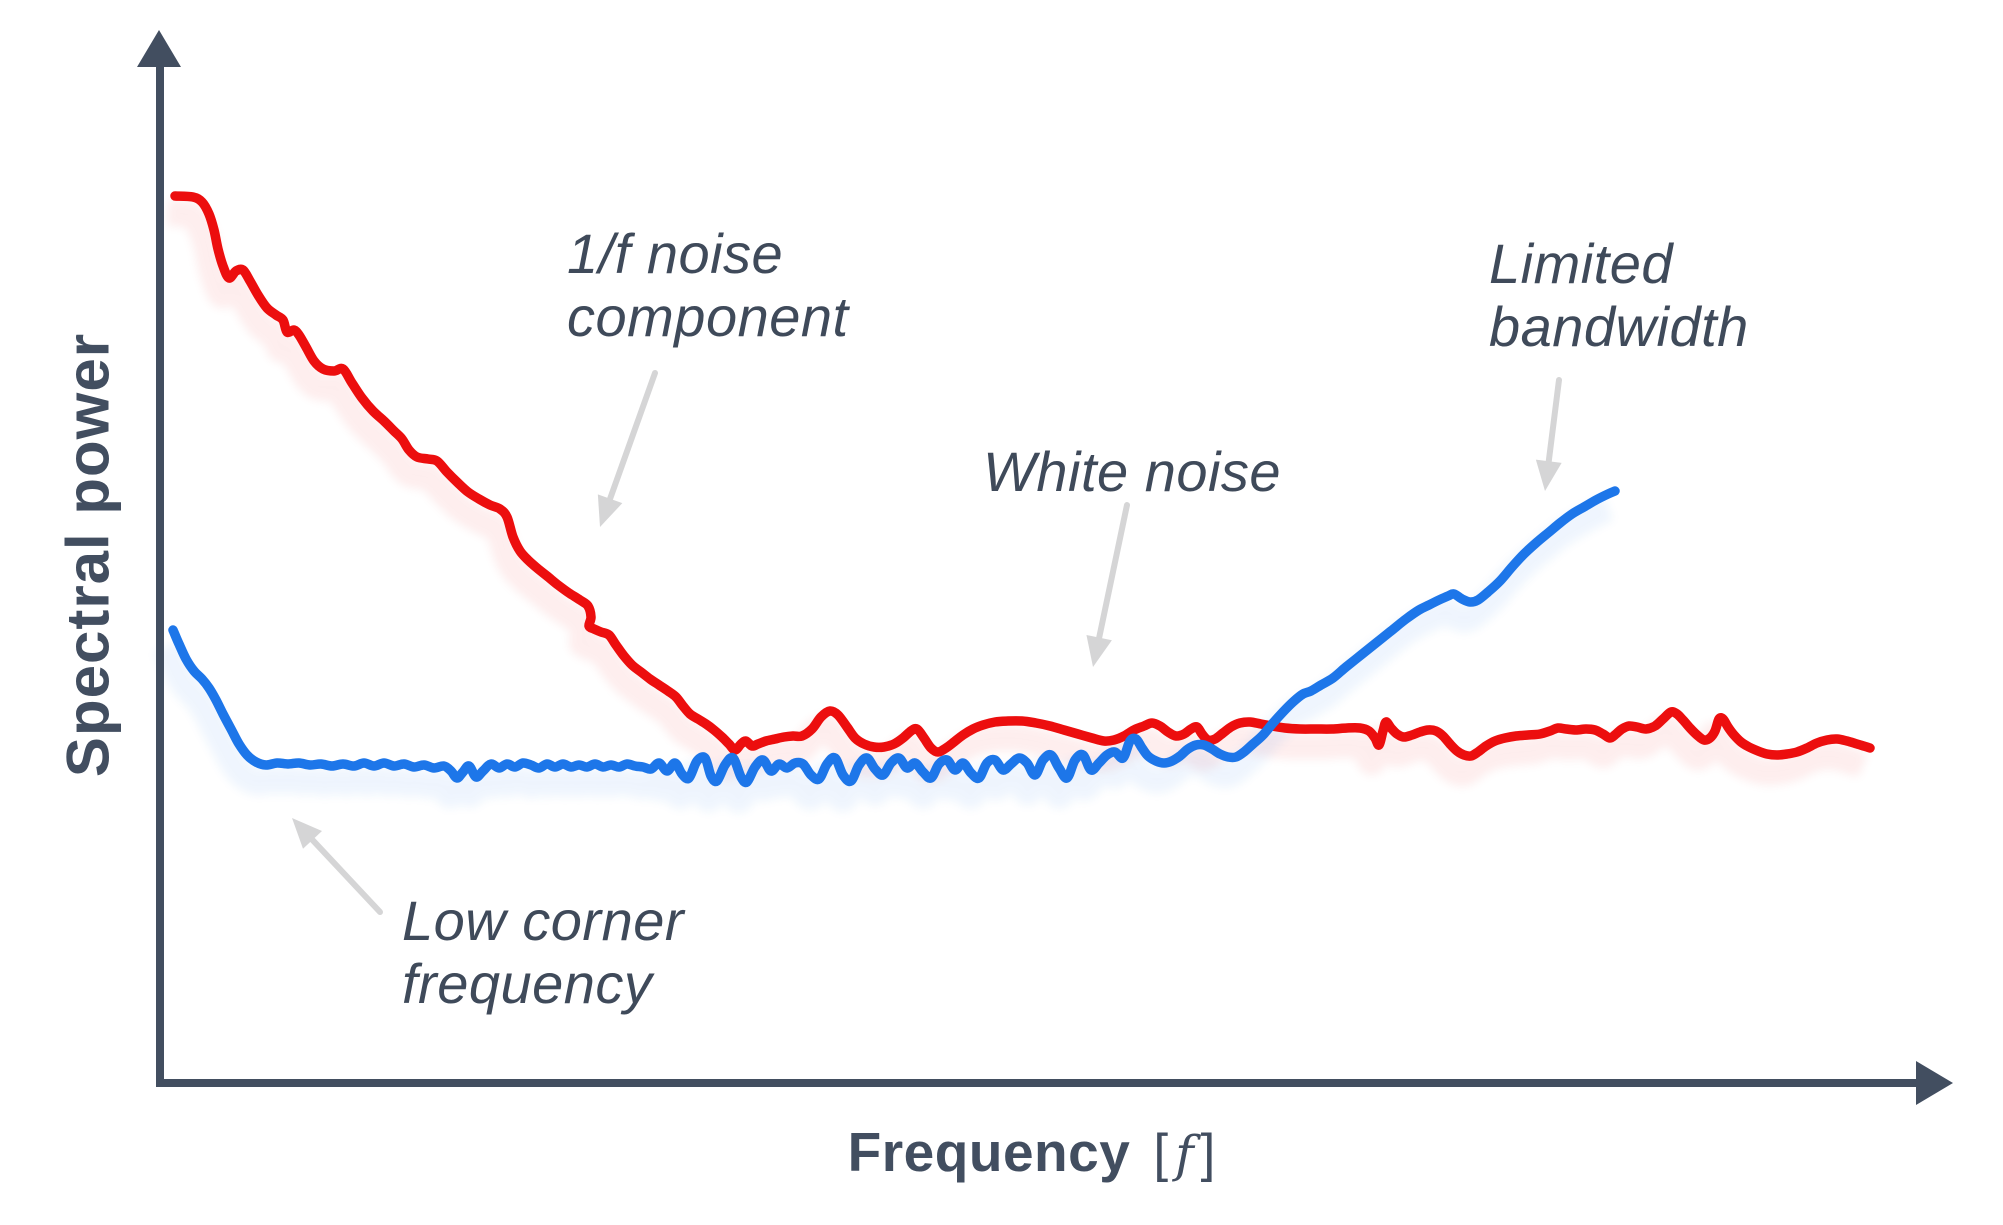  I want to click on x-axis-arrowhead-icon, so click(1934, 1083).